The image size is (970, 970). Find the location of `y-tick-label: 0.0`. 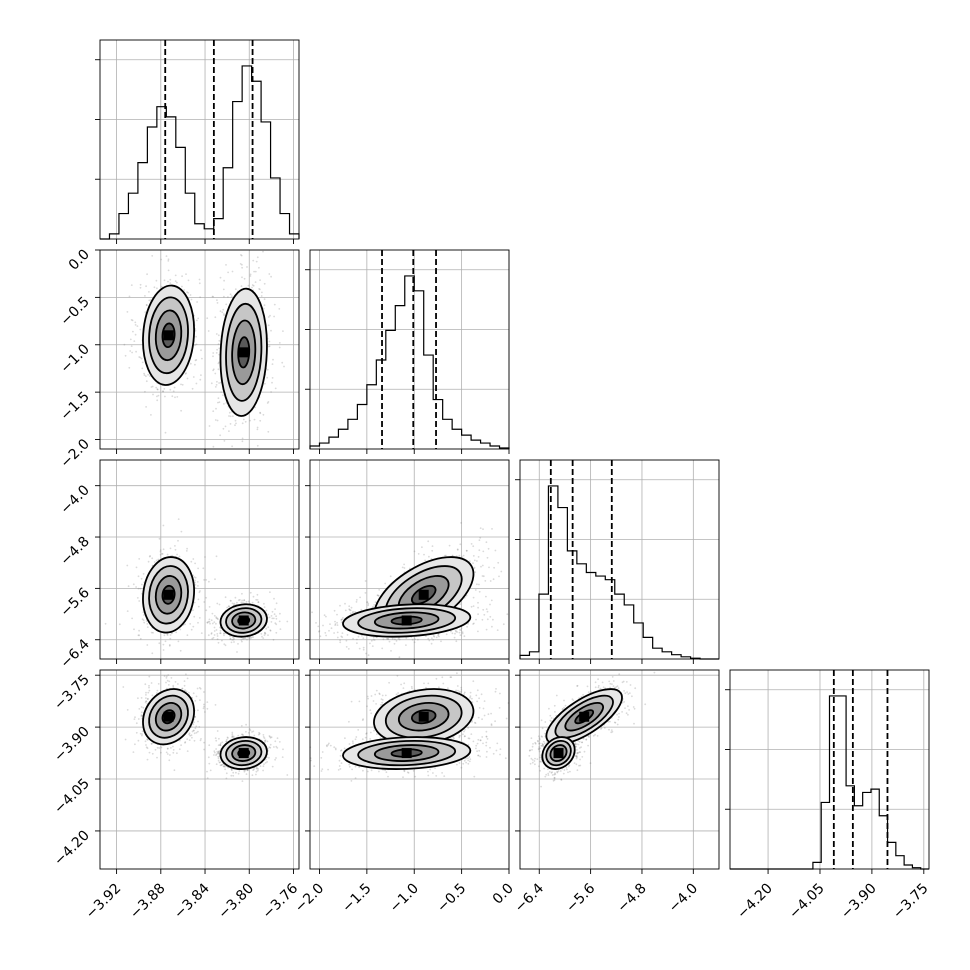

y-tick-label: 0.0 is located at coordinates (79, 260).